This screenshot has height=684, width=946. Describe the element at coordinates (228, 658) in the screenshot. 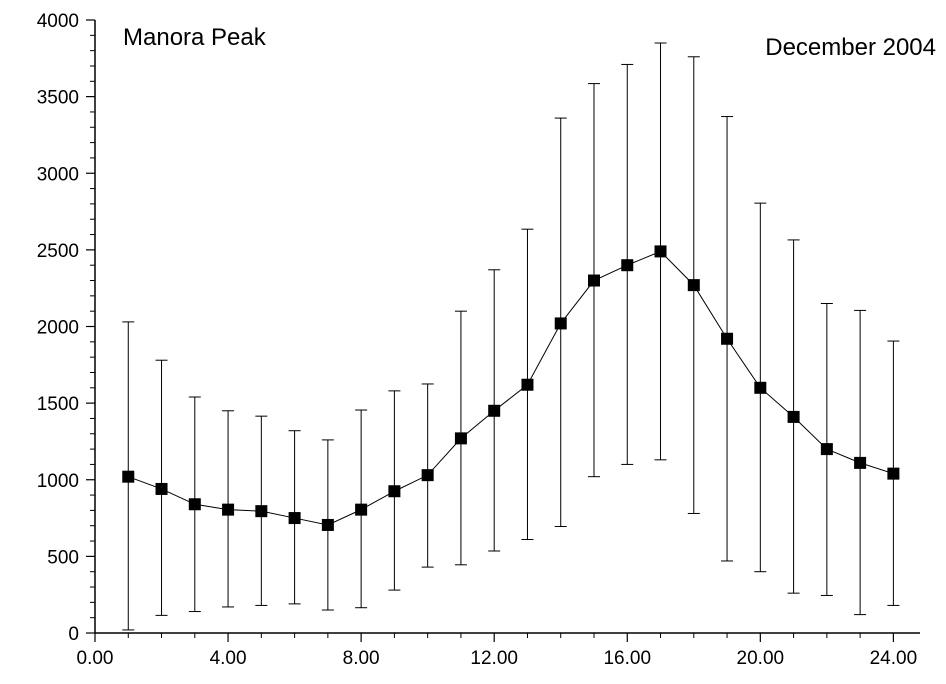

I see `x-tick-label: 4.00` at that location.